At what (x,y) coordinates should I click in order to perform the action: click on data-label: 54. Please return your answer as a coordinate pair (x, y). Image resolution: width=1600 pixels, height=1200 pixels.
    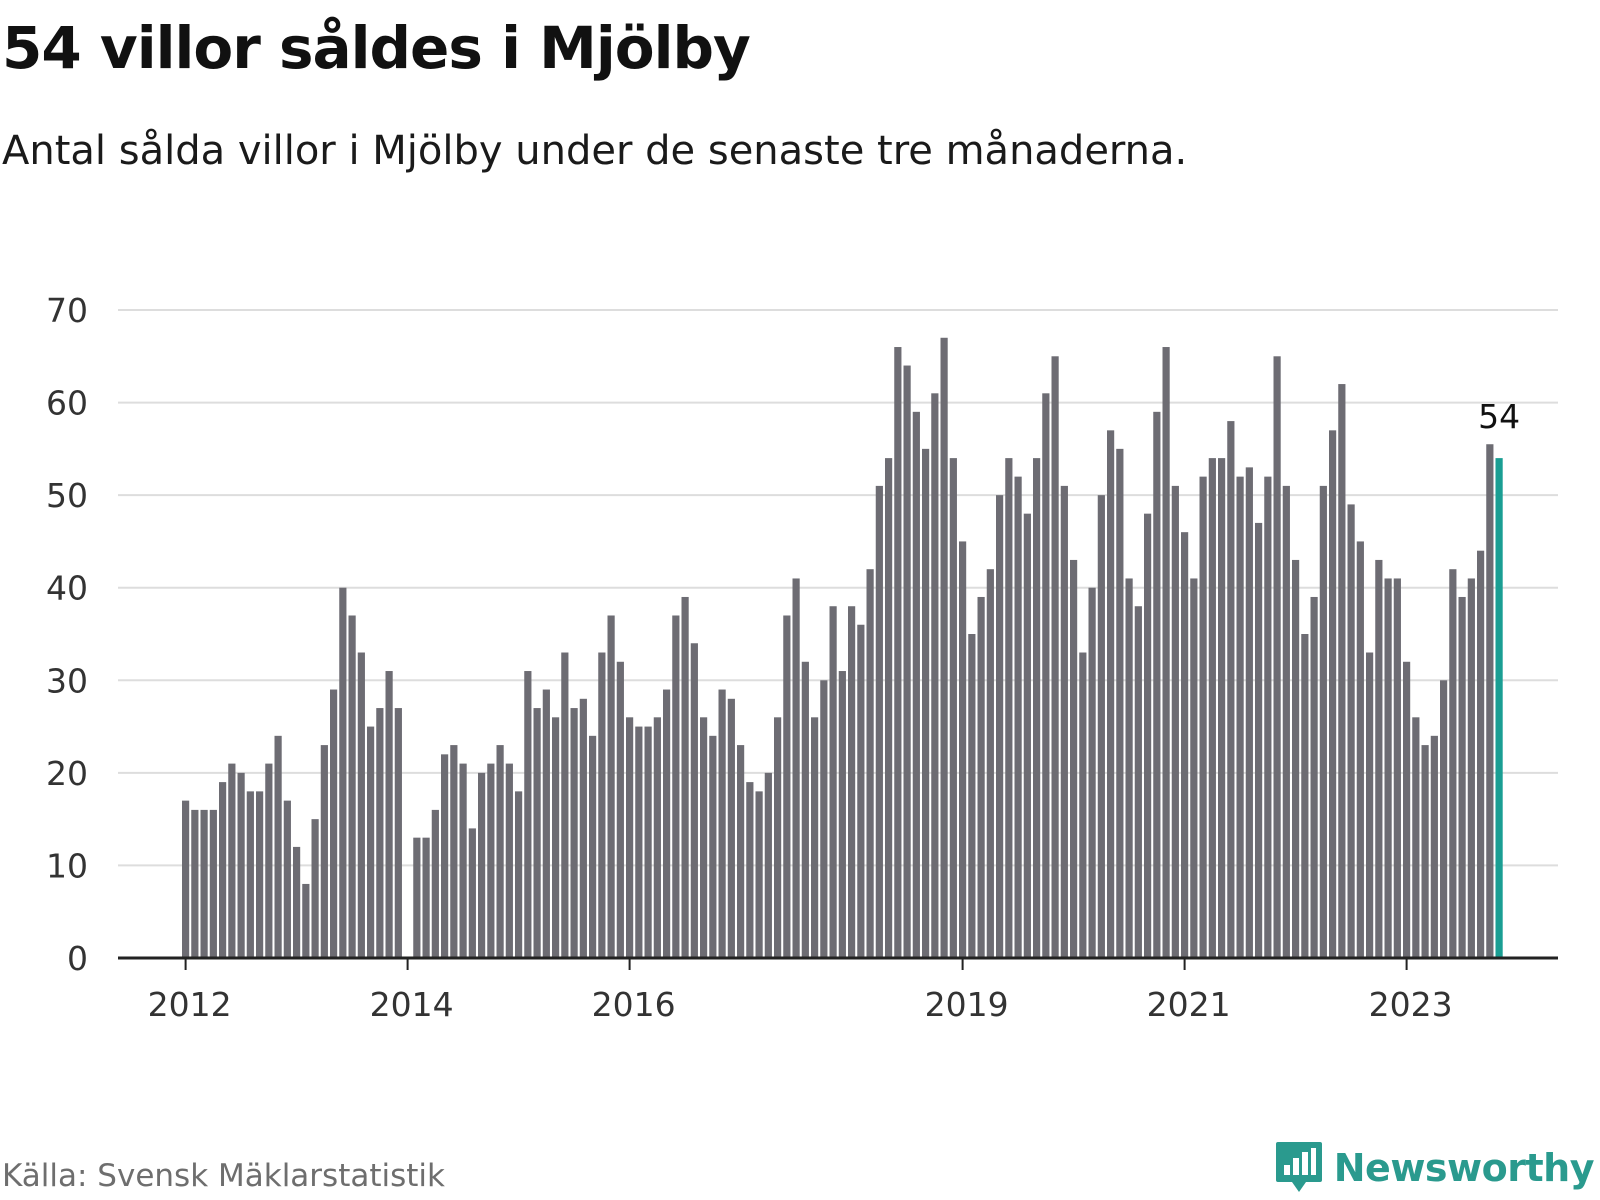
    Looking at the image, I should click on (1499, 416).